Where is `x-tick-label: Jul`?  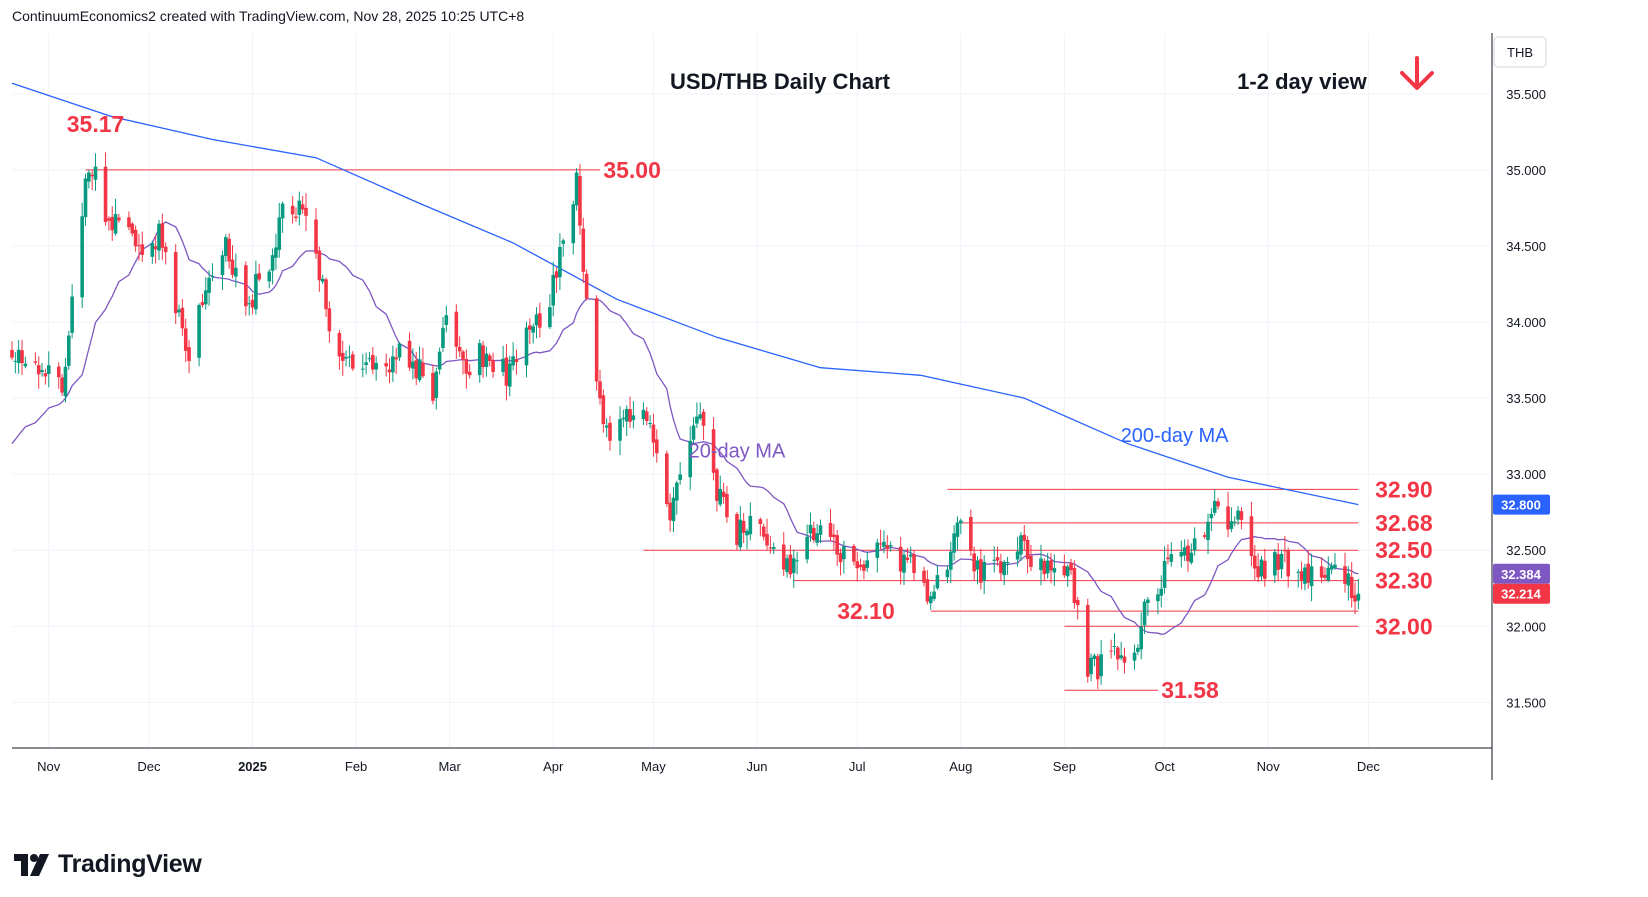 x-tick-label: Jul is located at coordinates (857, 766).